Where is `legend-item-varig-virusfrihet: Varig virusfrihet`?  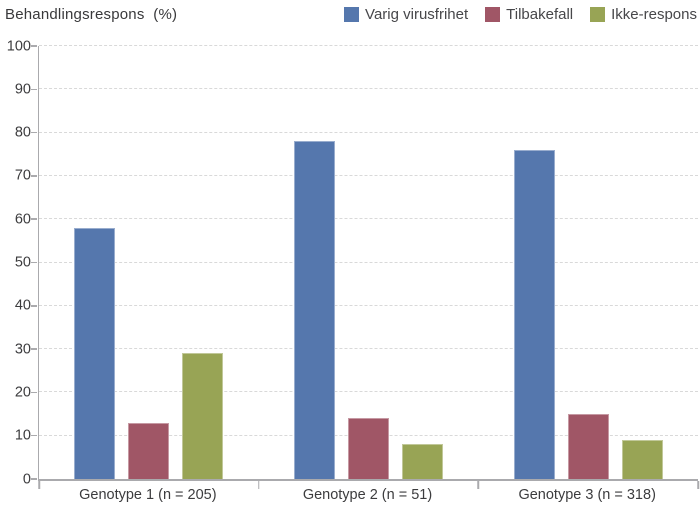 legend-item-varig-virusfrihet: Varig virusfrihet is located at coordinates (406, 14).